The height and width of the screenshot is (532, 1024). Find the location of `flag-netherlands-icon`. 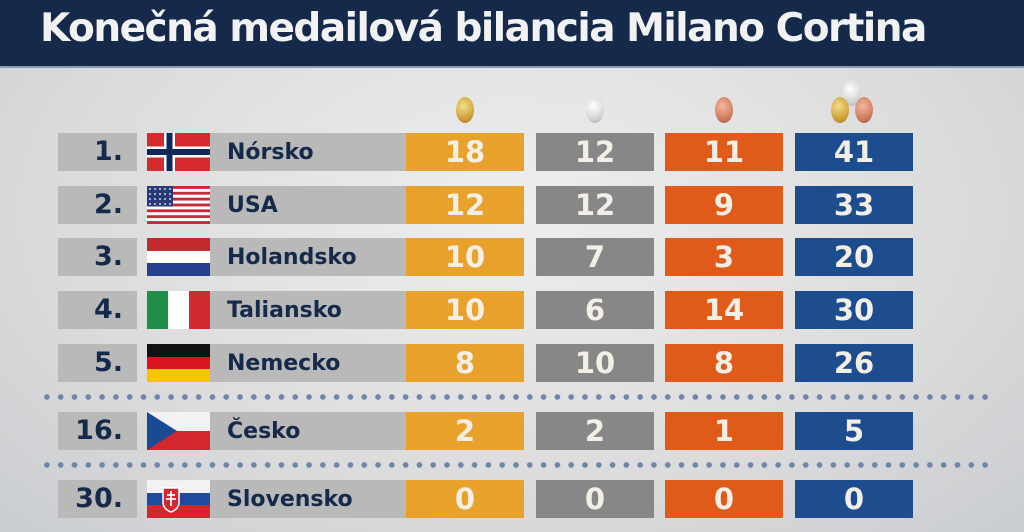

flag-netherlands-icon is located at coordinates (178, 257).